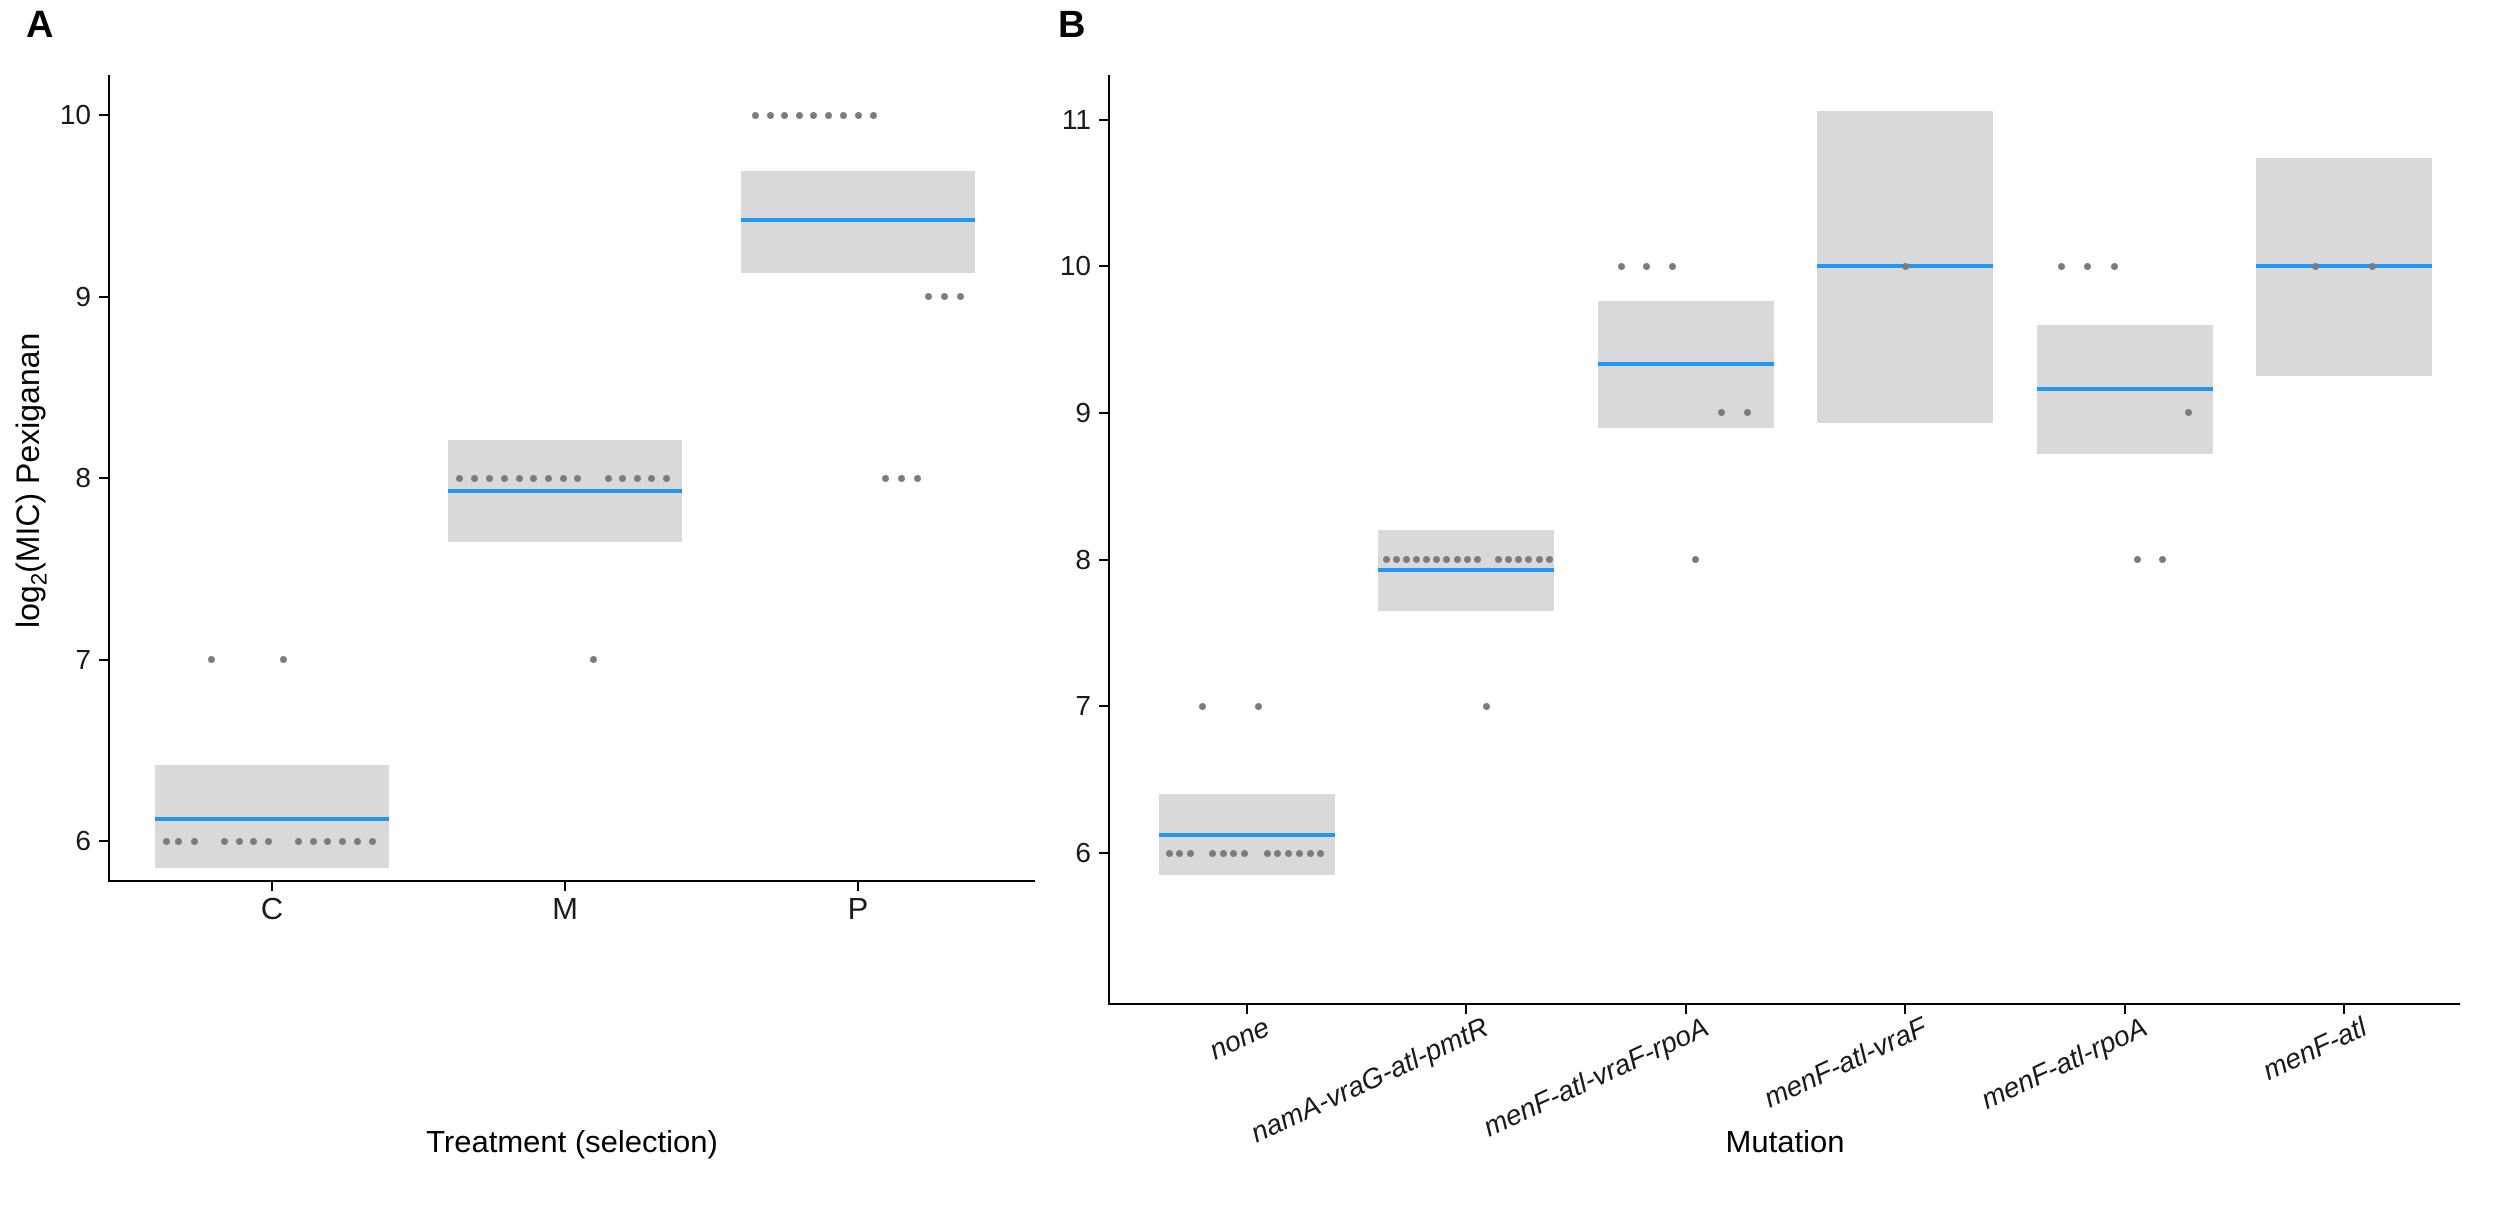  I want to click on x-tick-label: menF-atl, so click(2314, 1048).